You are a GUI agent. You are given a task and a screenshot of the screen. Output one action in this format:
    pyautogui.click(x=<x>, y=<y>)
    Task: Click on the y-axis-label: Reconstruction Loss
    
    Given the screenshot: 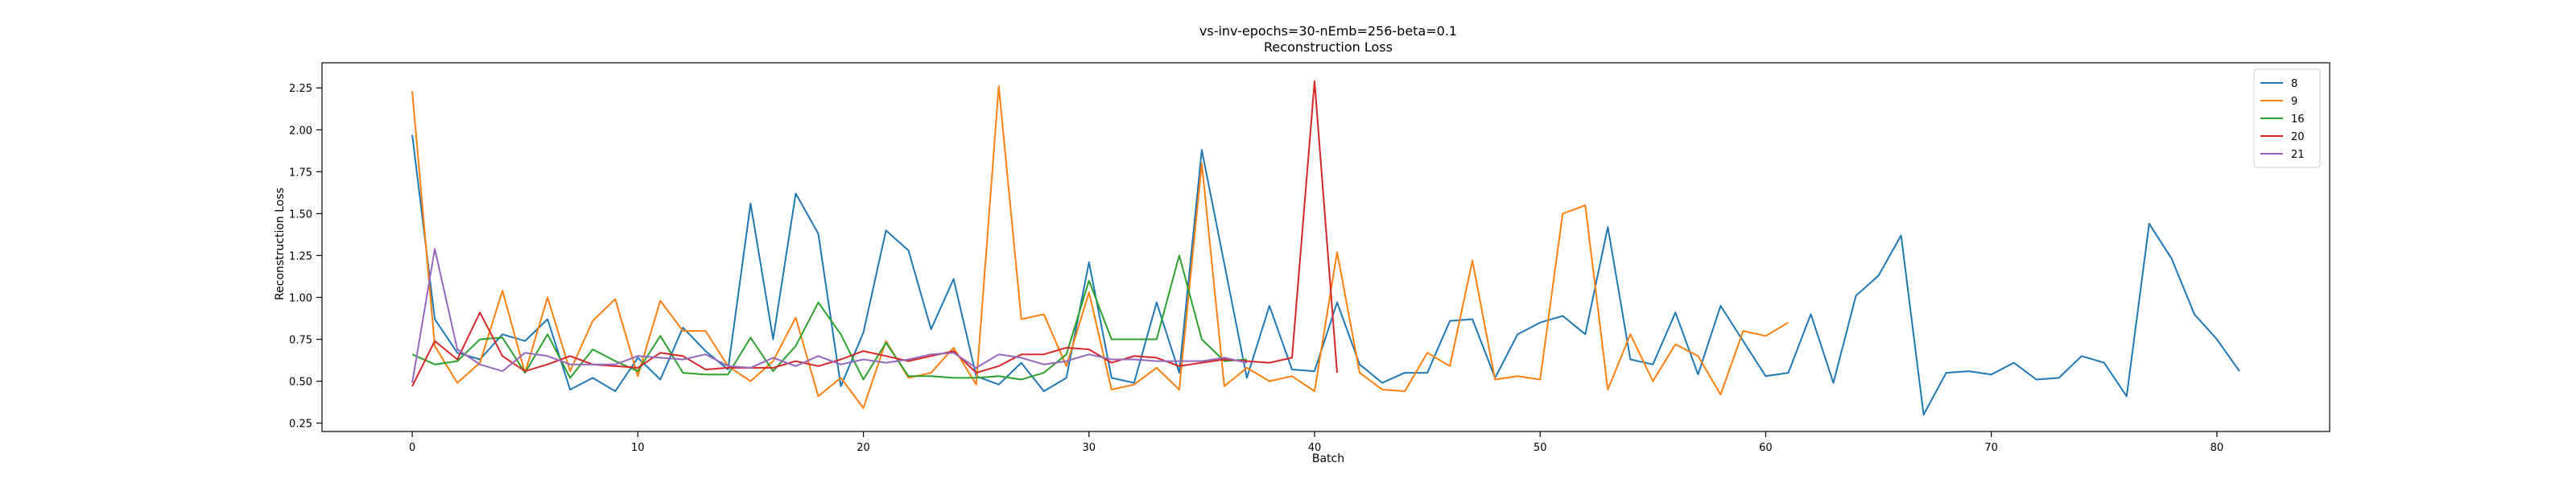 What is the action you would take?
    pyautogui.click(x=280, y=244)
    